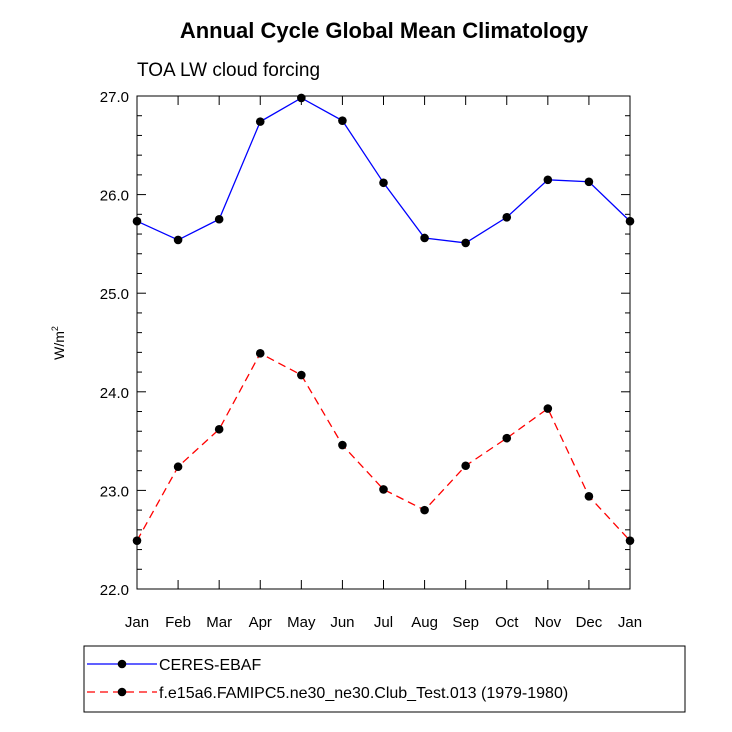  Describe the element at coordinates (210, 665) in the screenshot. I see `legend-label-1: CERES-EBAF` at that location.